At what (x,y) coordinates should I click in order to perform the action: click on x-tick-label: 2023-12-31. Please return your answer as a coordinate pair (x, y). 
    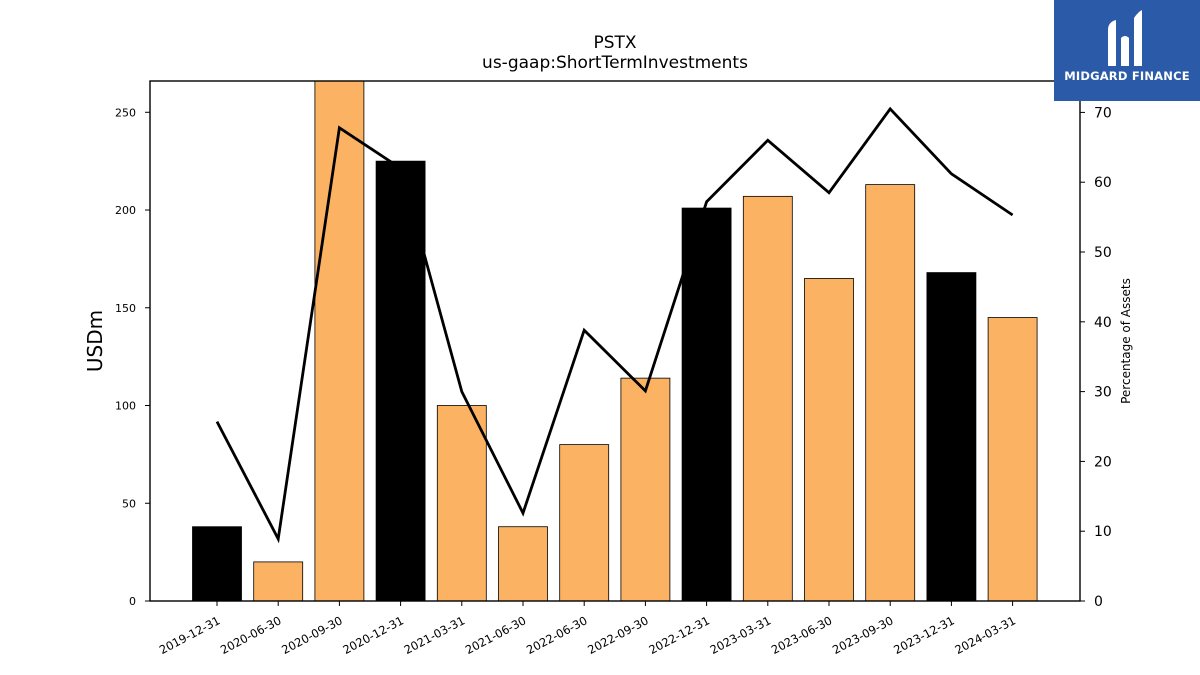
    Looking at the image, I should click on (924, 635).